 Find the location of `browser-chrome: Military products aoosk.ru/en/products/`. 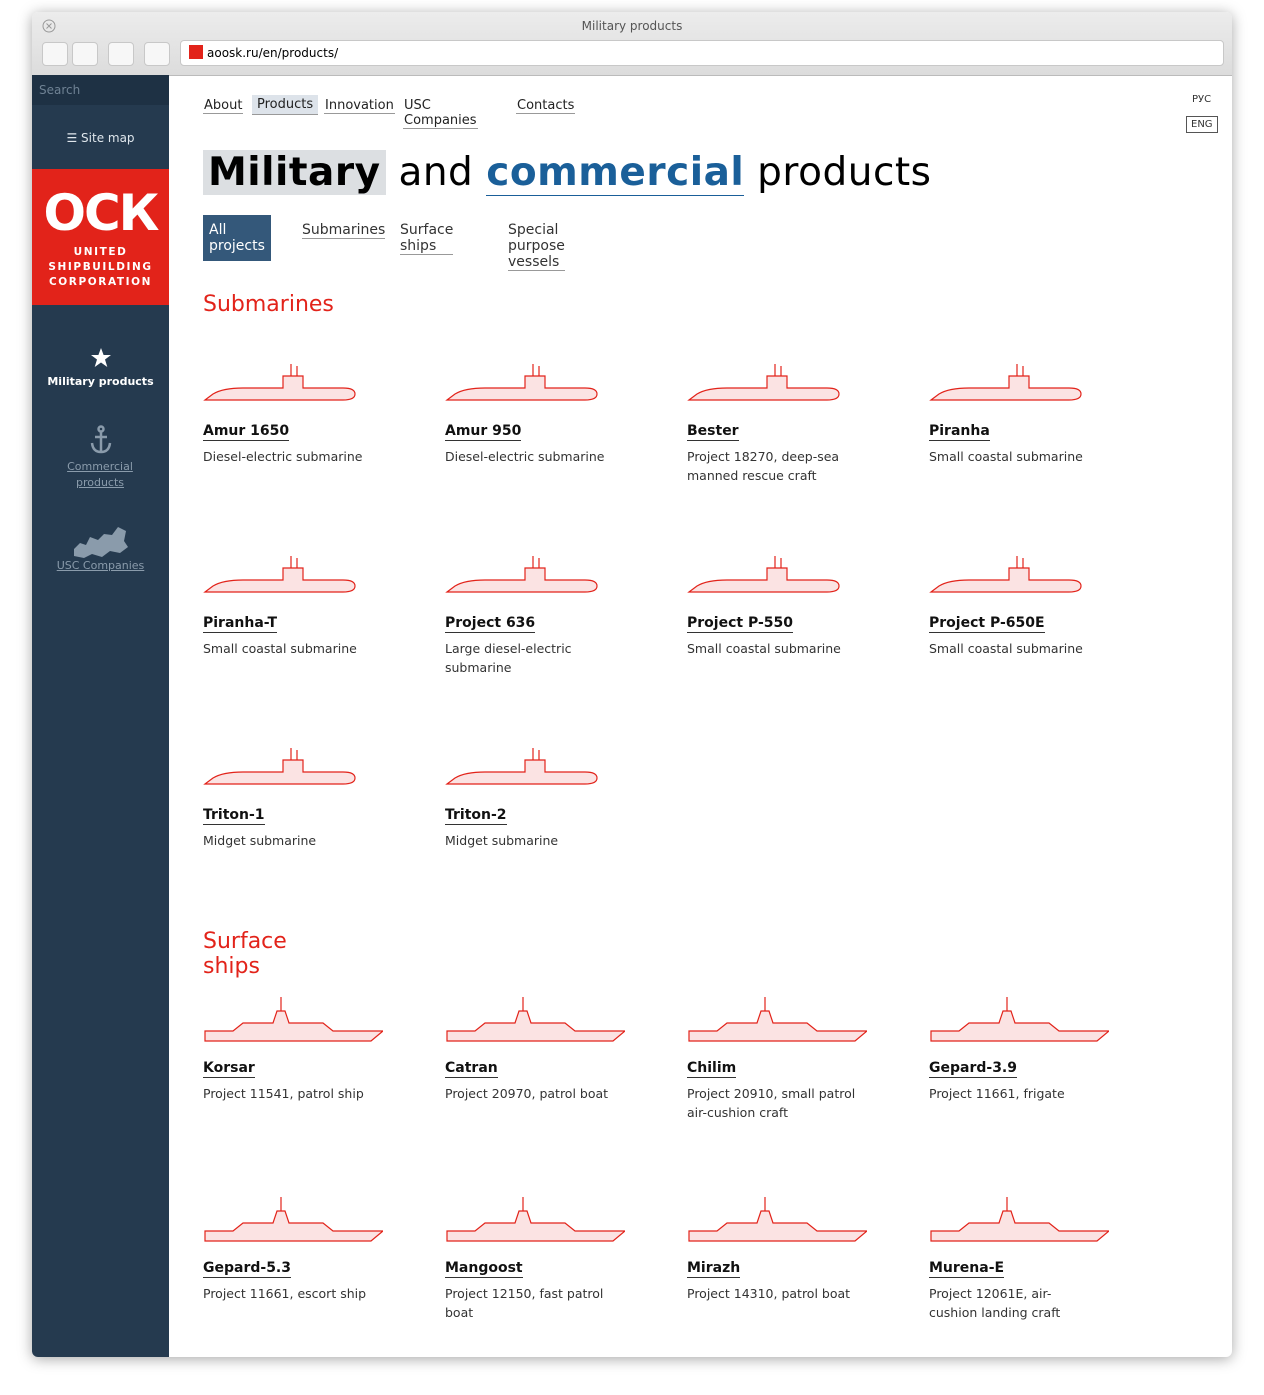

browser-chrome: Military products aoosk.ru/en/products/ is located at coordinates (632, 44).